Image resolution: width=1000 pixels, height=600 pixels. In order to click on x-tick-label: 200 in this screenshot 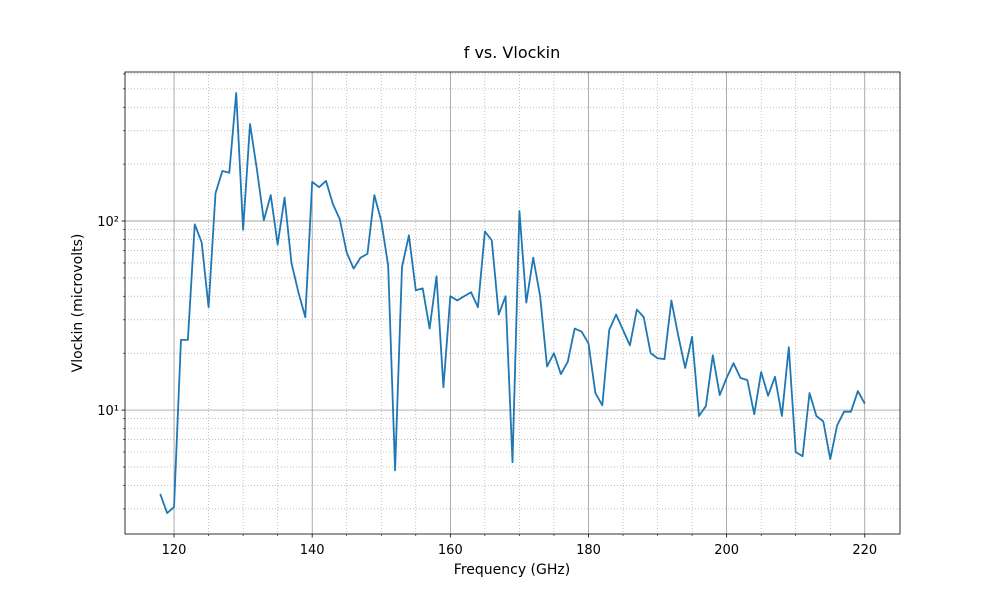, I will do `click(726, 550)`.